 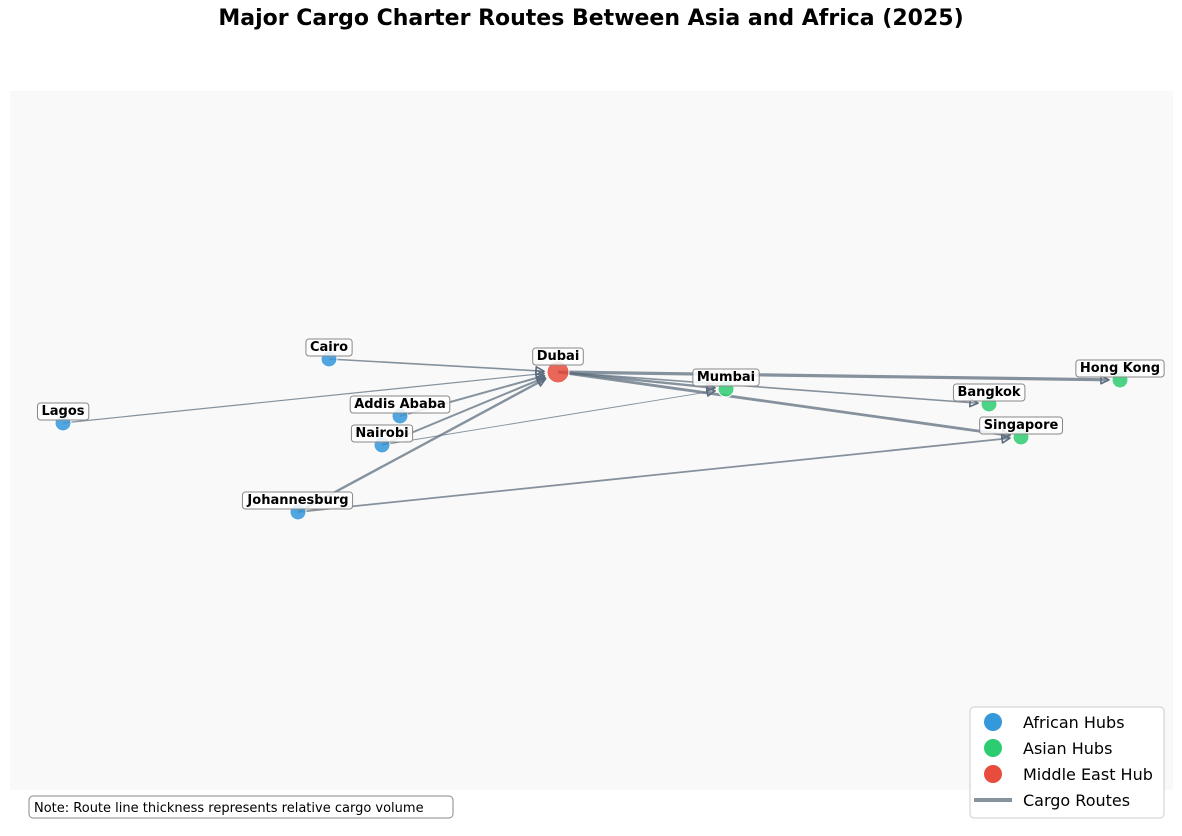 I want to click on hub-label-mumbai: Mumbai, so click(x=726, y=377).